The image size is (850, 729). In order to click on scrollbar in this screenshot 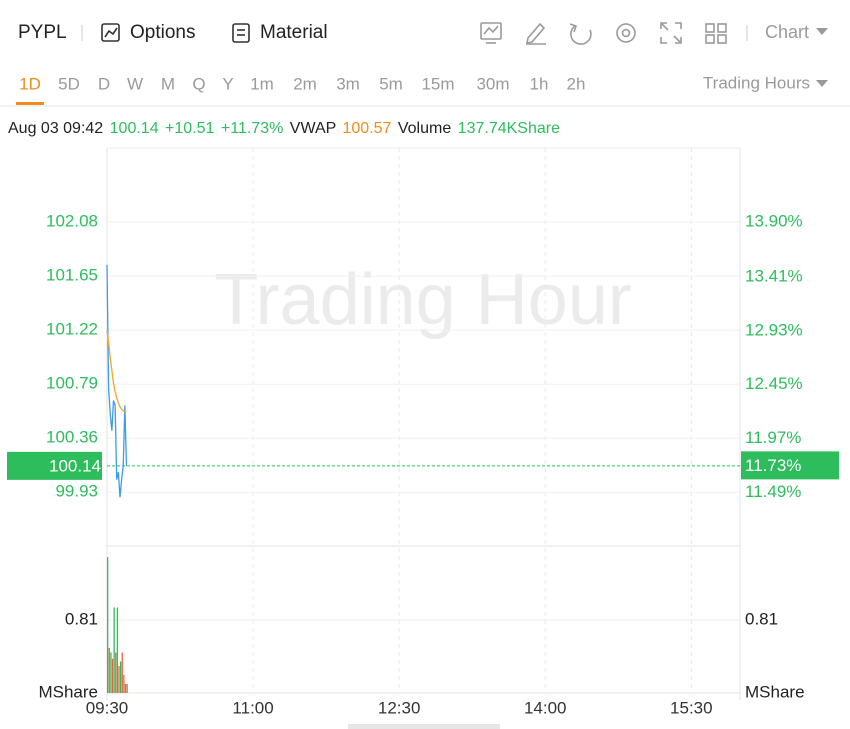, I will do `click(424, 726)`.